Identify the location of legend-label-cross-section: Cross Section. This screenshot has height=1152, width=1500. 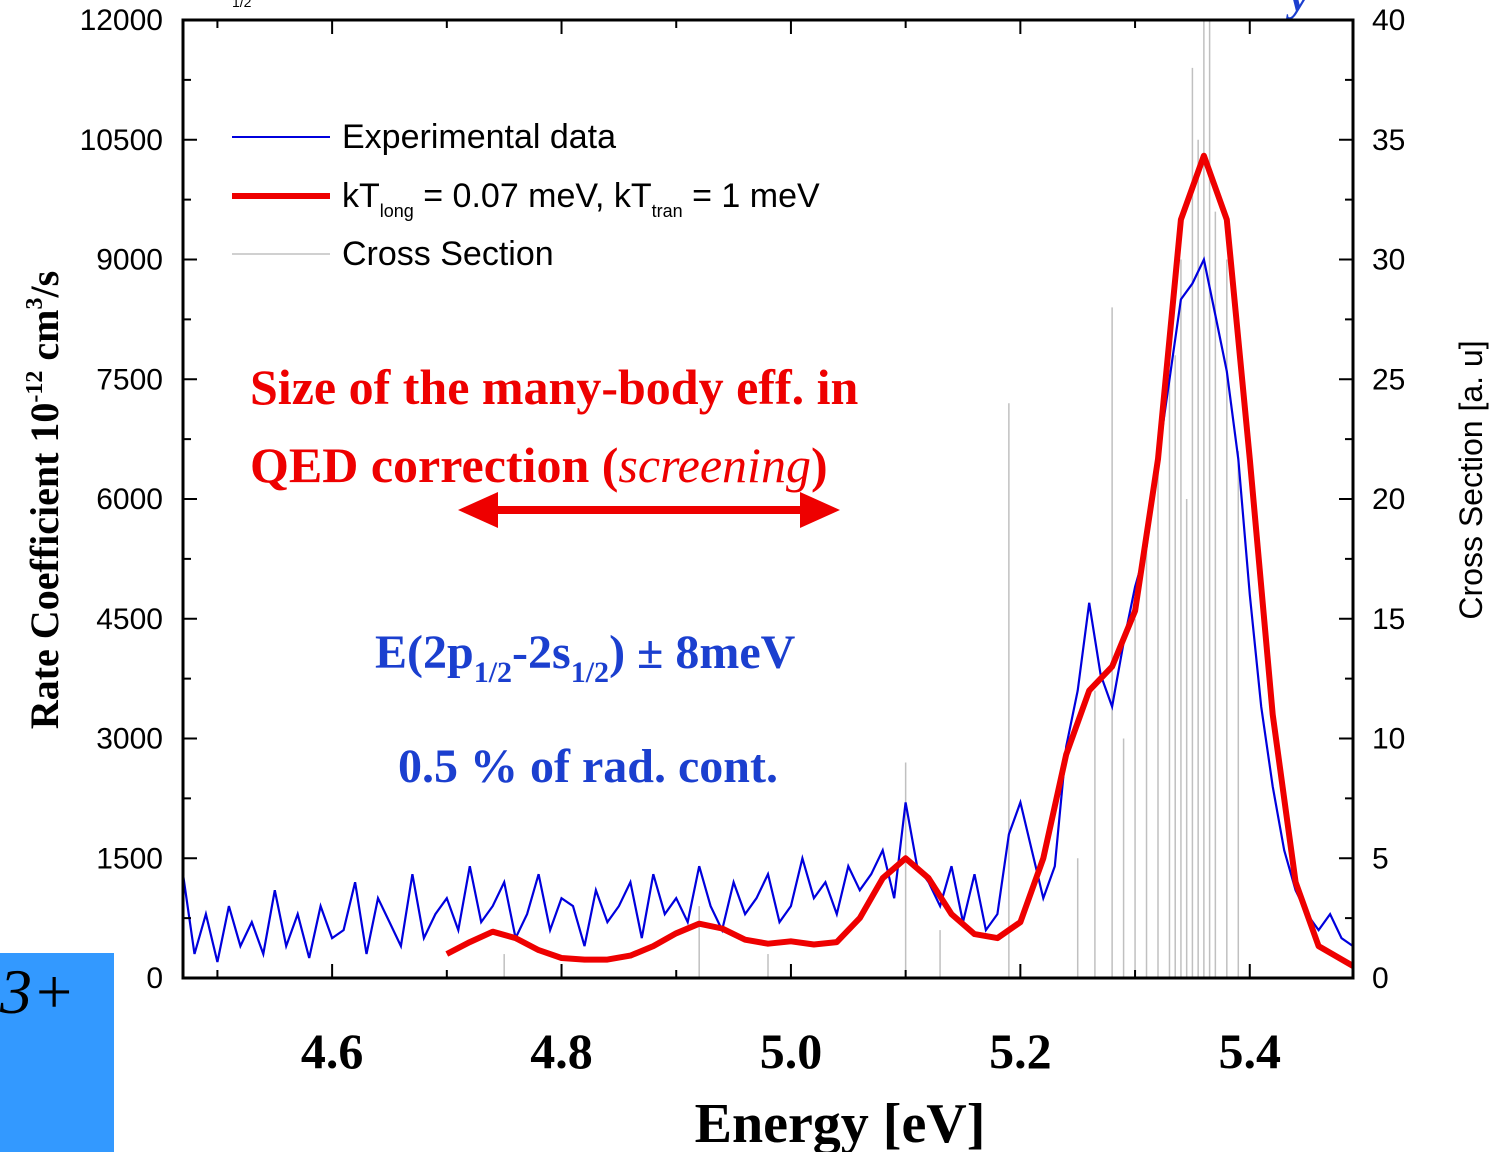
(448, 254).